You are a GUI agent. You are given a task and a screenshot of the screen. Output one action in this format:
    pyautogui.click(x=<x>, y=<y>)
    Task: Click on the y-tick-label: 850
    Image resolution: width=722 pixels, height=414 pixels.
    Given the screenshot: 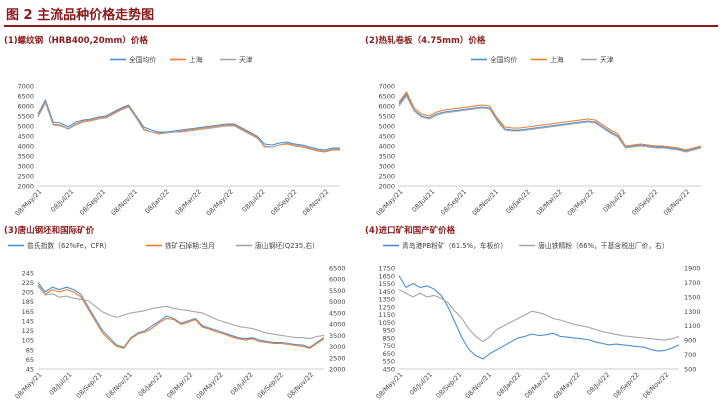 What is the action you would take?
    pyautogui.click(x=389, y=338)
    